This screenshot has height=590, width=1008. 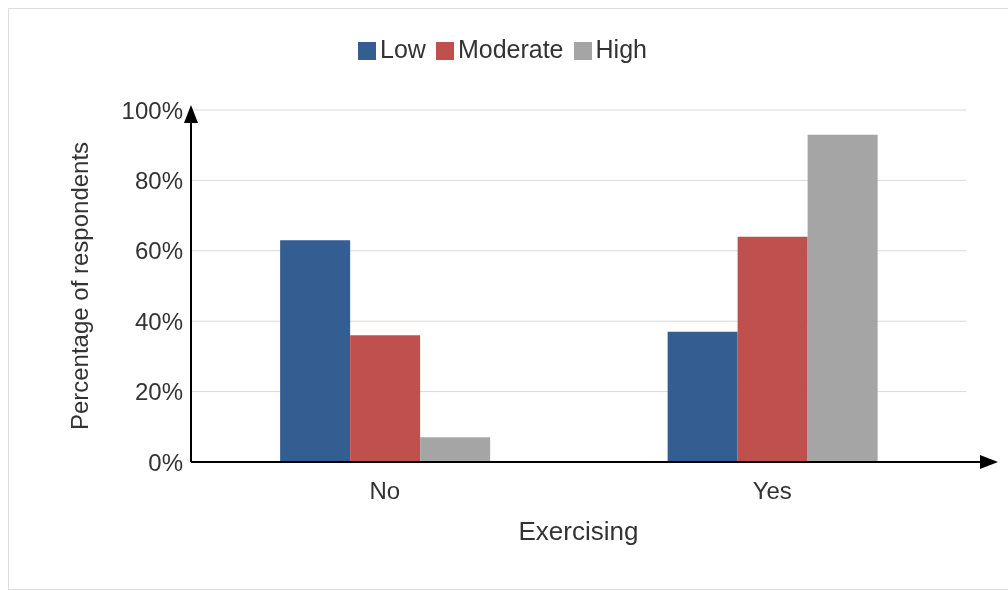 What do you see at coordinates (403, 49) in the screenshot?
I see `legend-label: Low` at bounding box center [403, 49].